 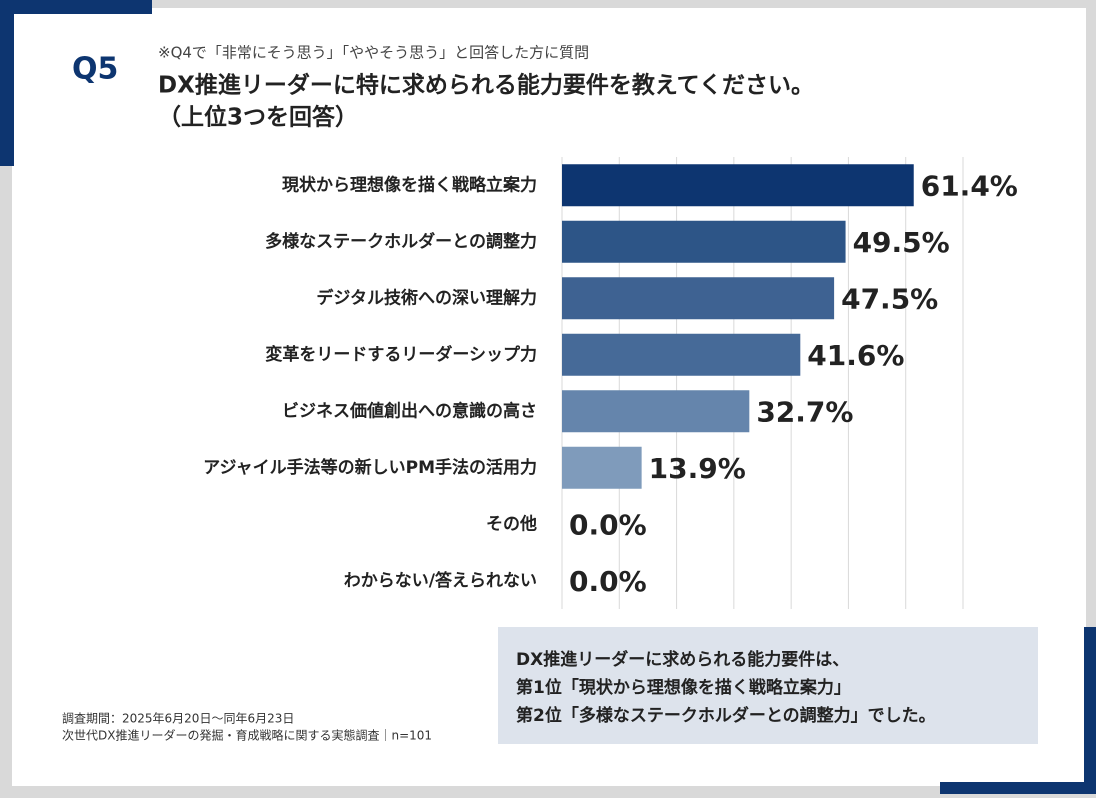 What do you see at coordinates (401, 354) in the screenshot?
I see `category-label: 変革をリードするリーダーシップ力` at bounding box center [401, 354].